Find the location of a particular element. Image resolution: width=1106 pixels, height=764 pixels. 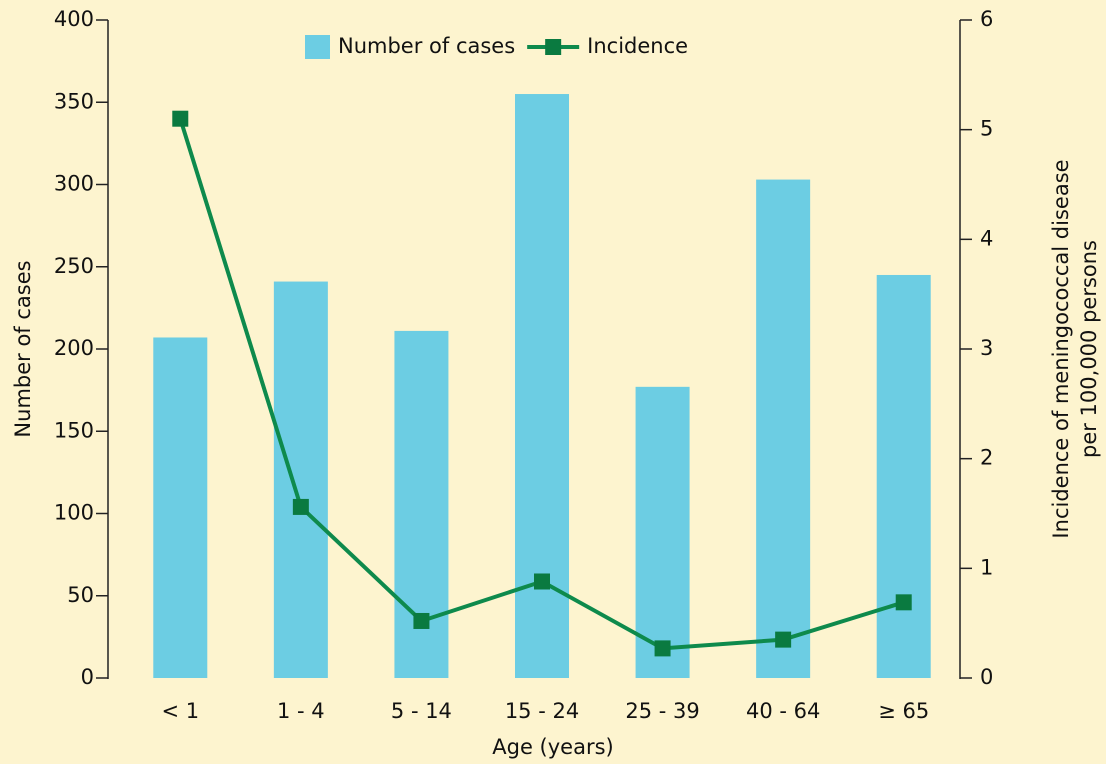

legend-label: Number of cases is located at coordinates (426, 46).